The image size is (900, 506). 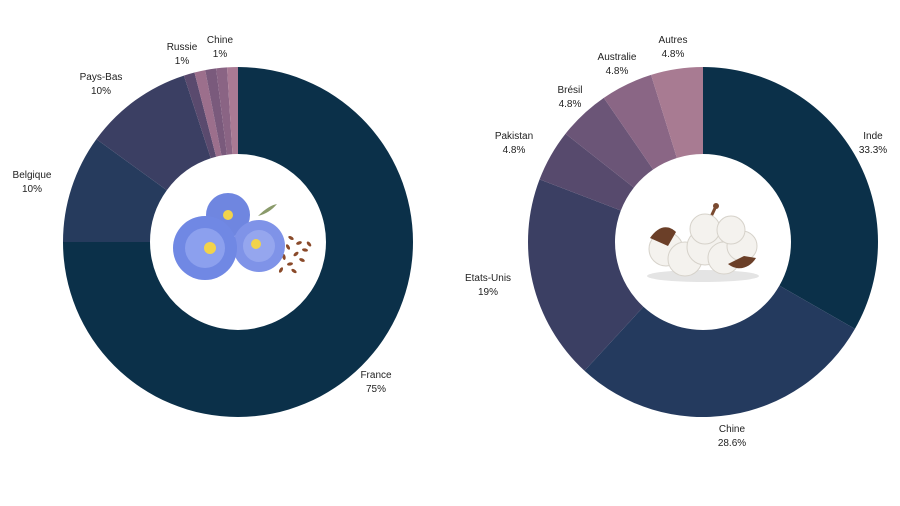 I want to click on flax-flower-right, so click(x=259, y=246).